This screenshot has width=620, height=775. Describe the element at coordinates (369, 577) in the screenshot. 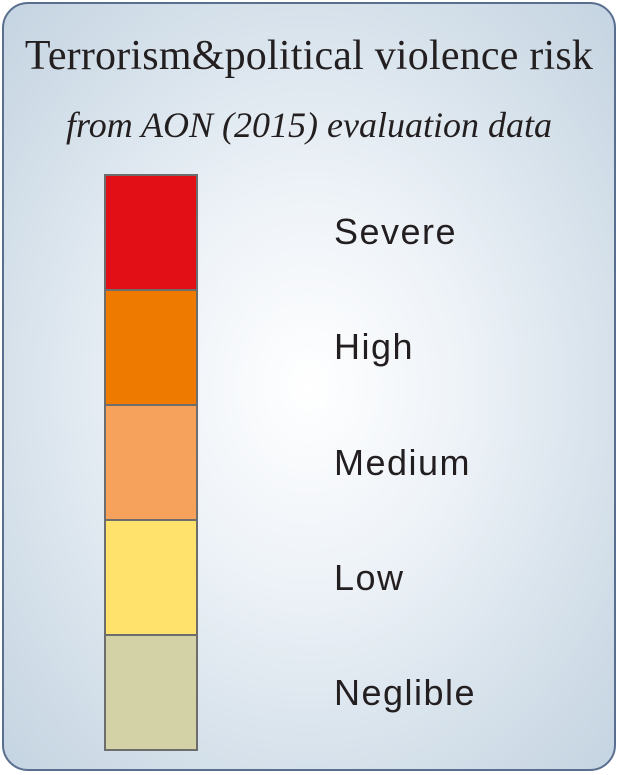

I see `level-label-low: Low` at that location.